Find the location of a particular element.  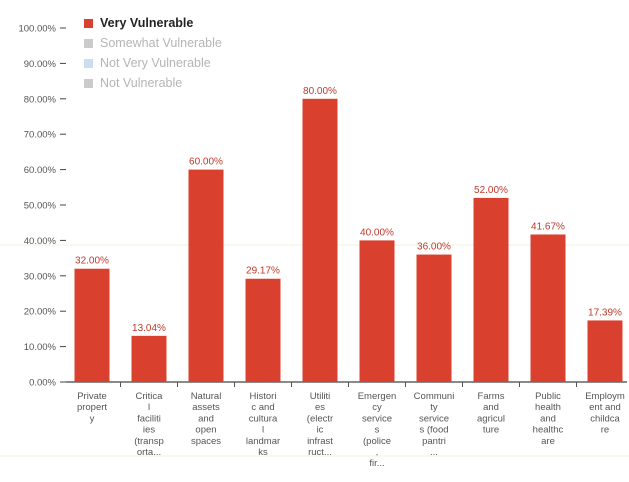

legend-item-not-vulnerable: Not Vulnerable is located at coordinates (133, 83).